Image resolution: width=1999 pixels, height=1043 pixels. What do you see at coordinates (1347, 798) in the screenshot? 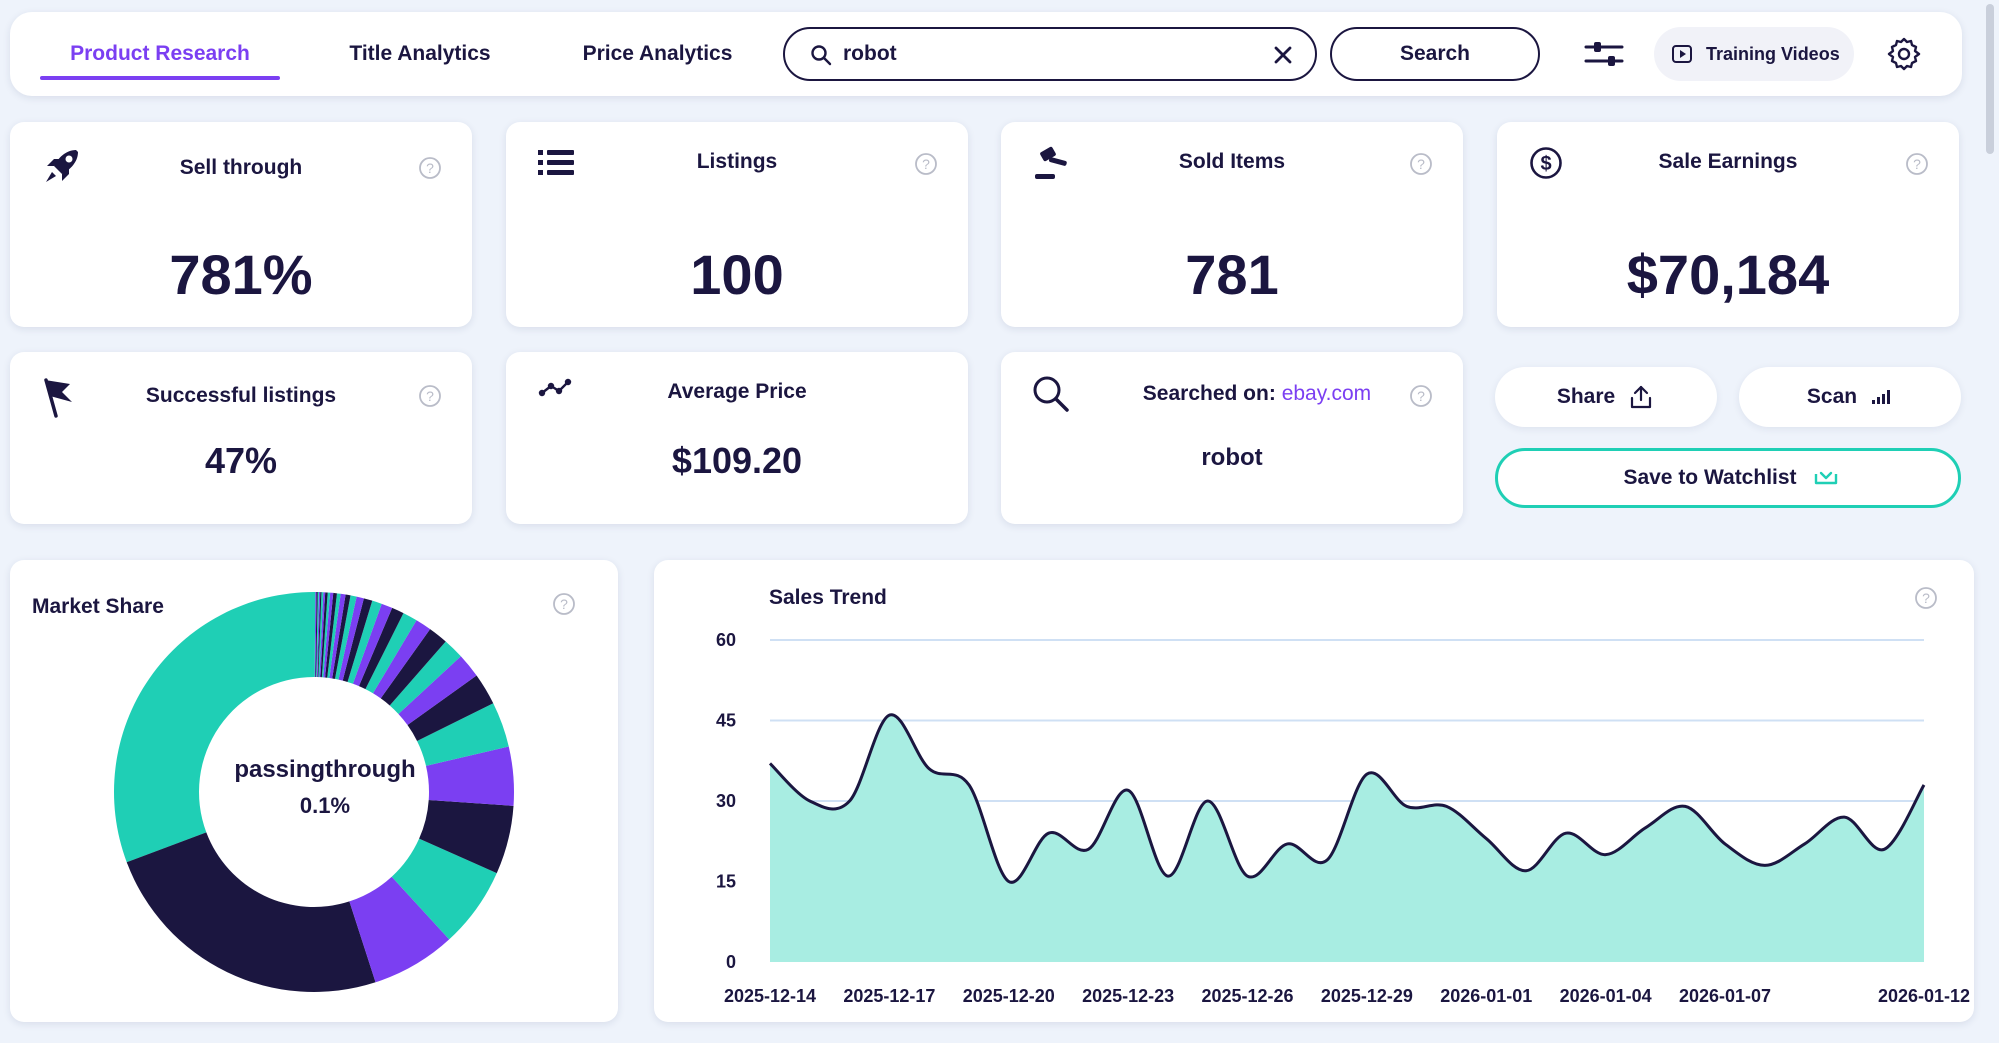
I see `sales-line` at bounding box center [1347, 798].